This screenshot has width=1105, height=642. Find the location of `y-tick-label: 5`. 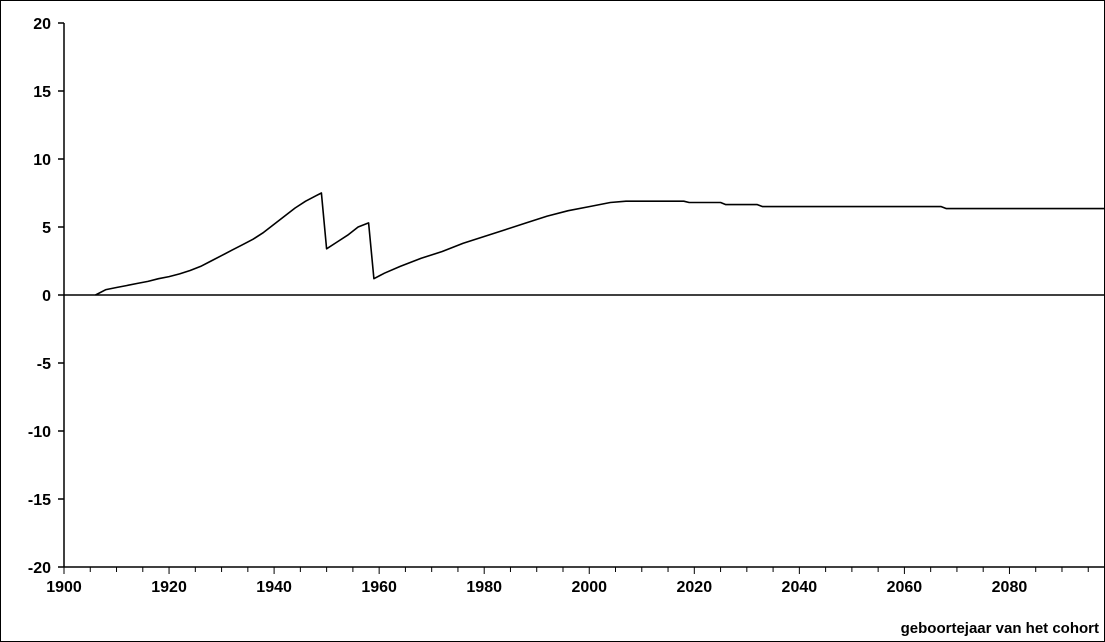

y-tick-label: 5 is located at coordinates (46, 228).